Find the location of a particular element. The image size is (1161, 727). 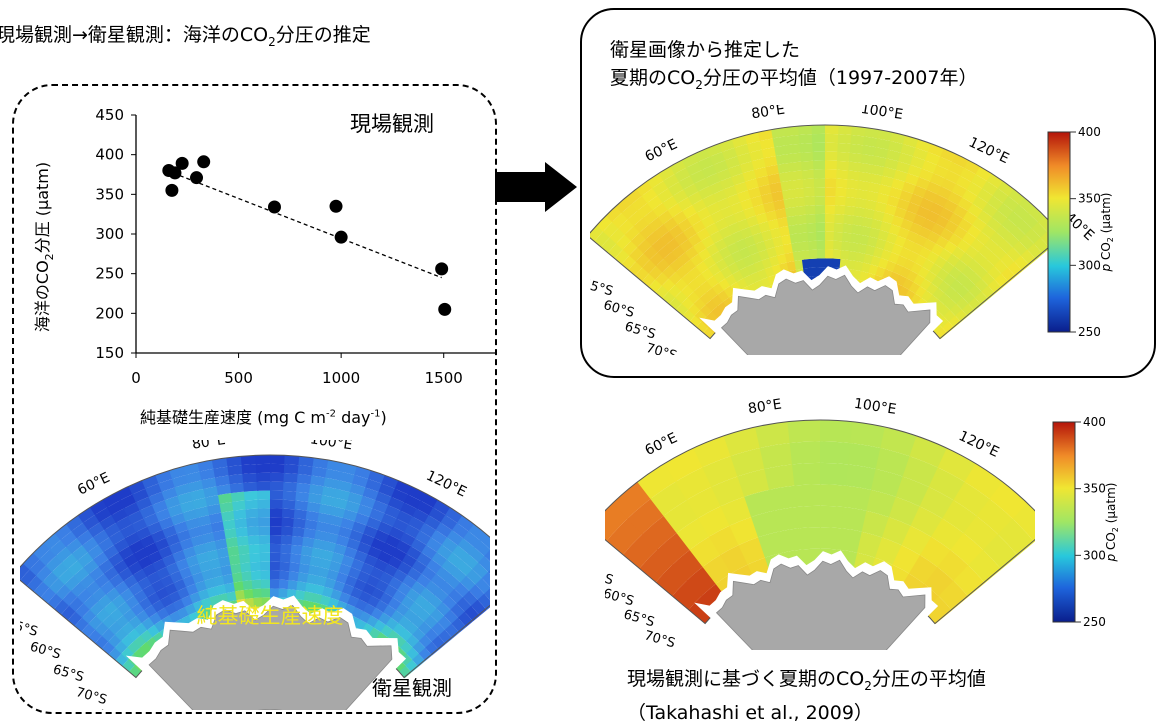

lat-label: 60°S is located at coordinates (619, 309).